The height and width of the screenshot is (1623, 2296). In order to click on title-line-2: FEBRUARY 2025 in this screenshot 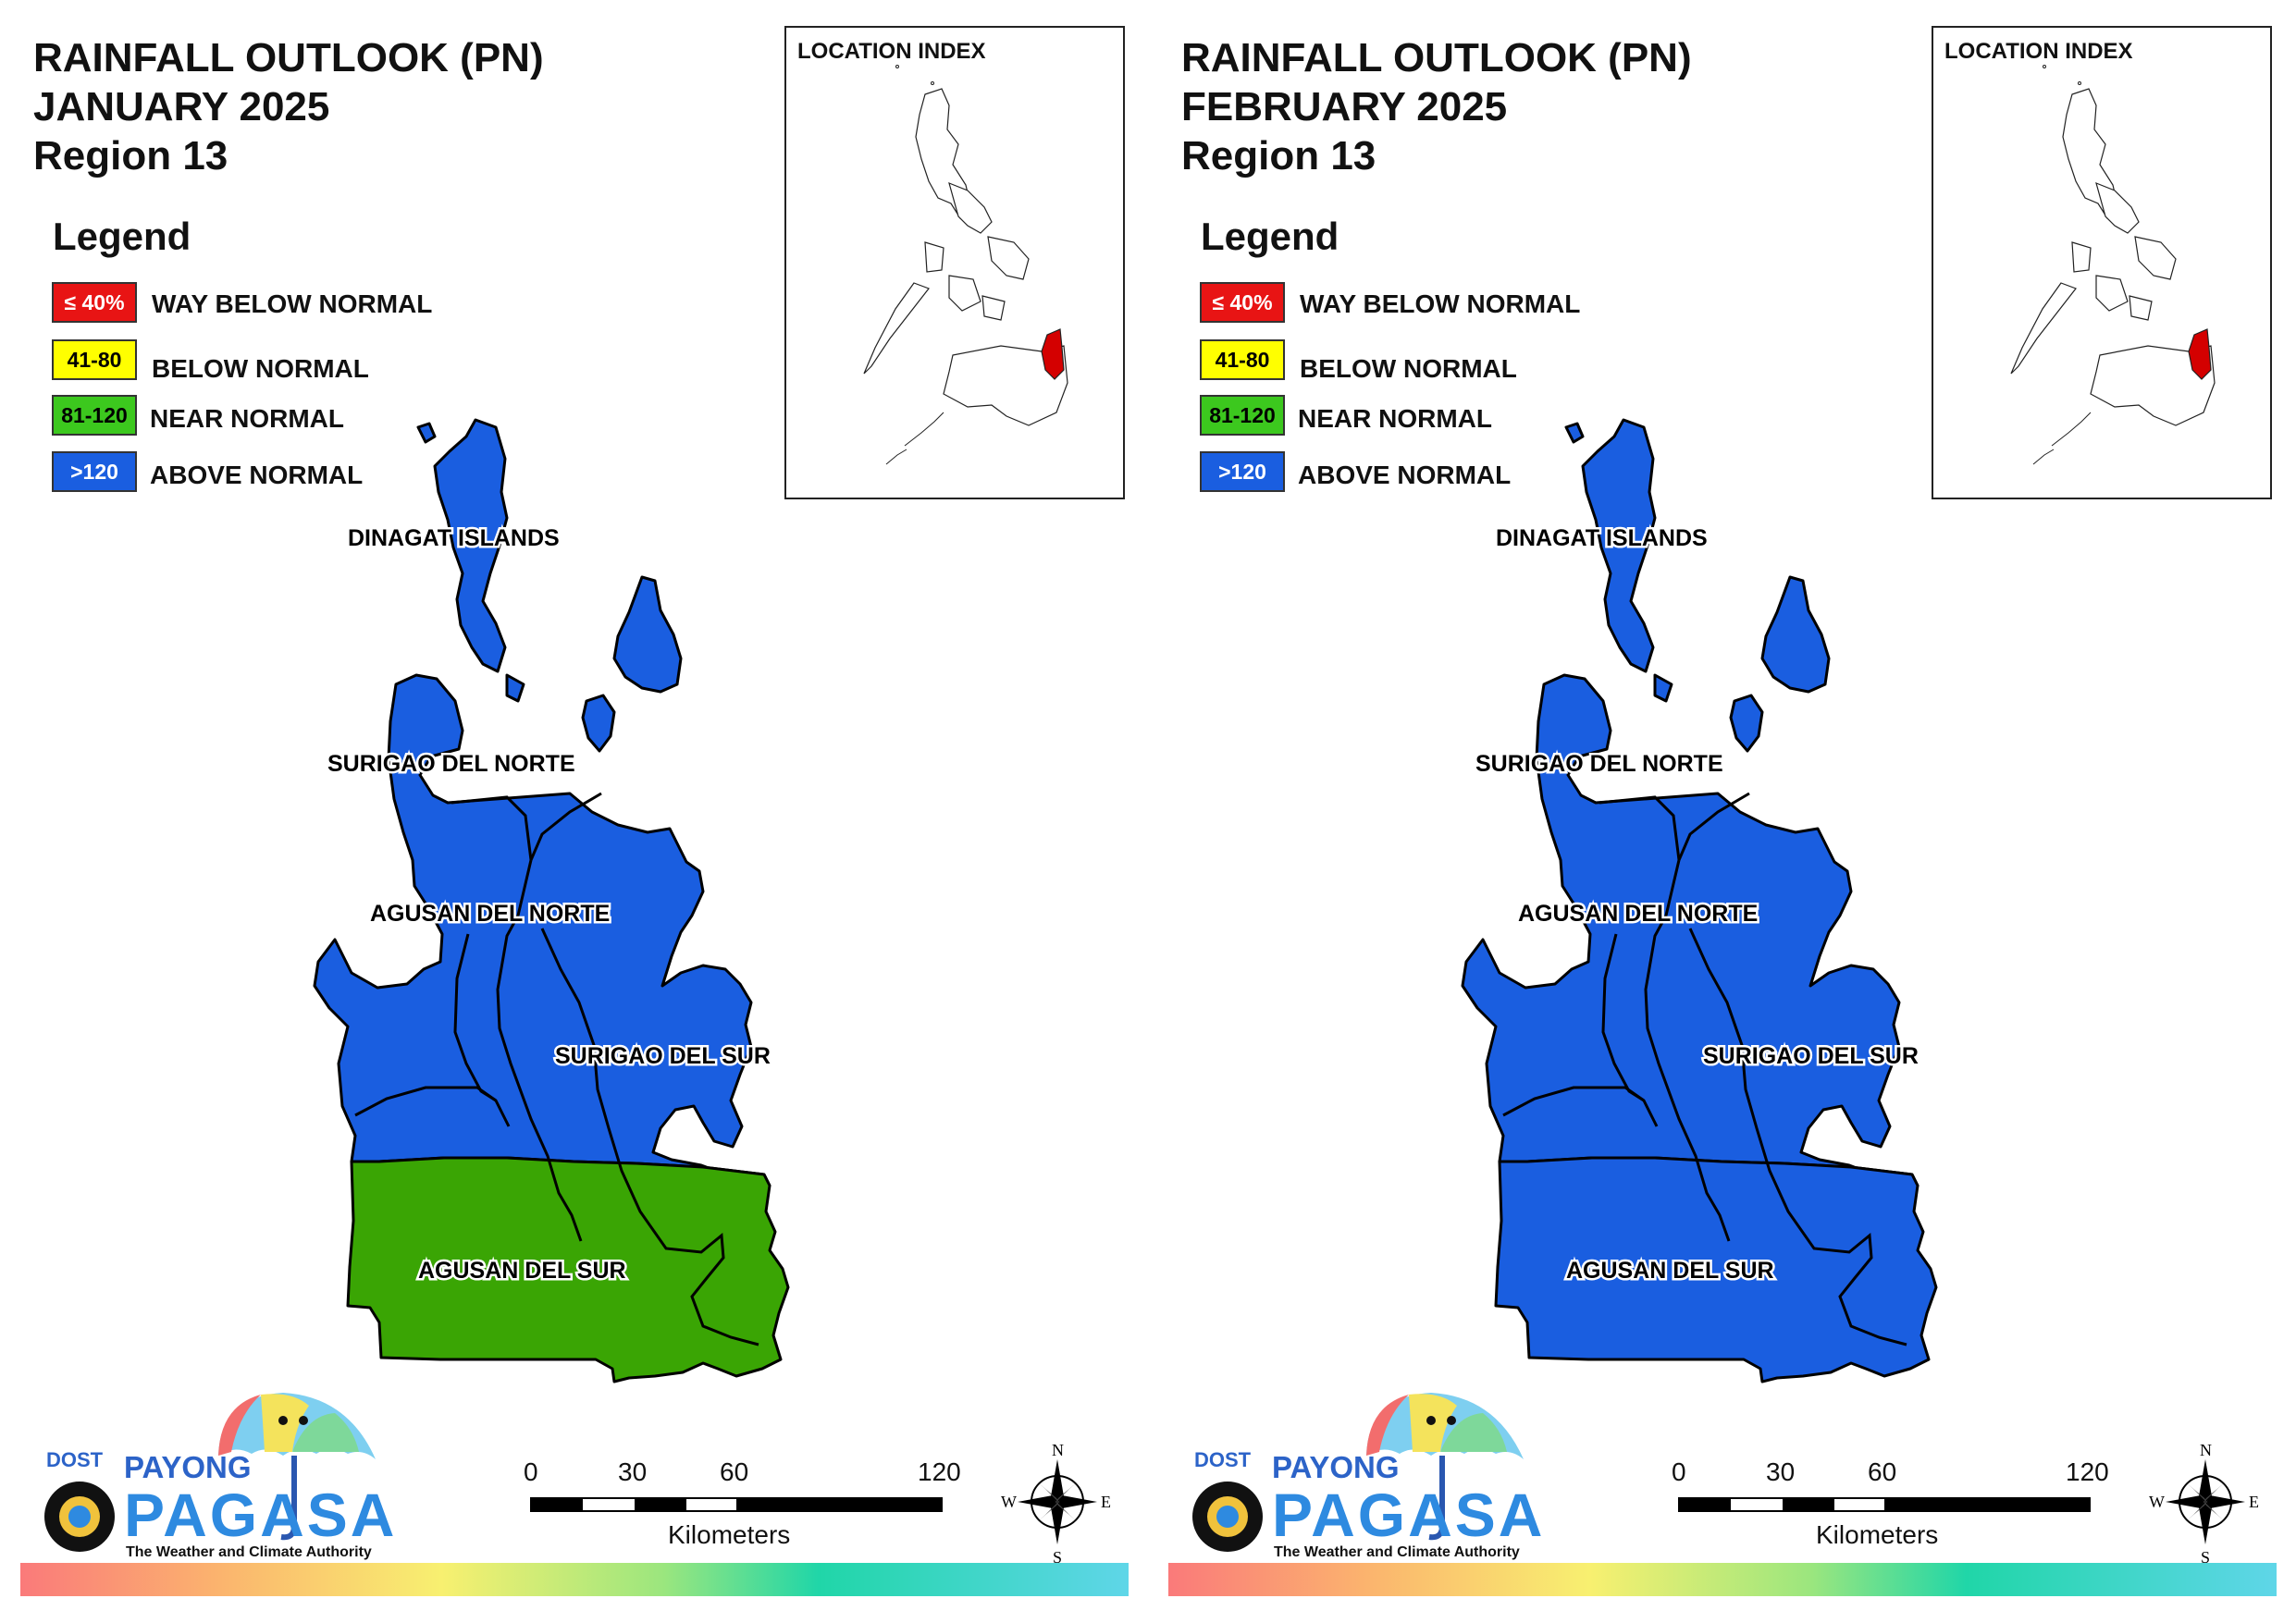, I will do `click(1344, 106)`.